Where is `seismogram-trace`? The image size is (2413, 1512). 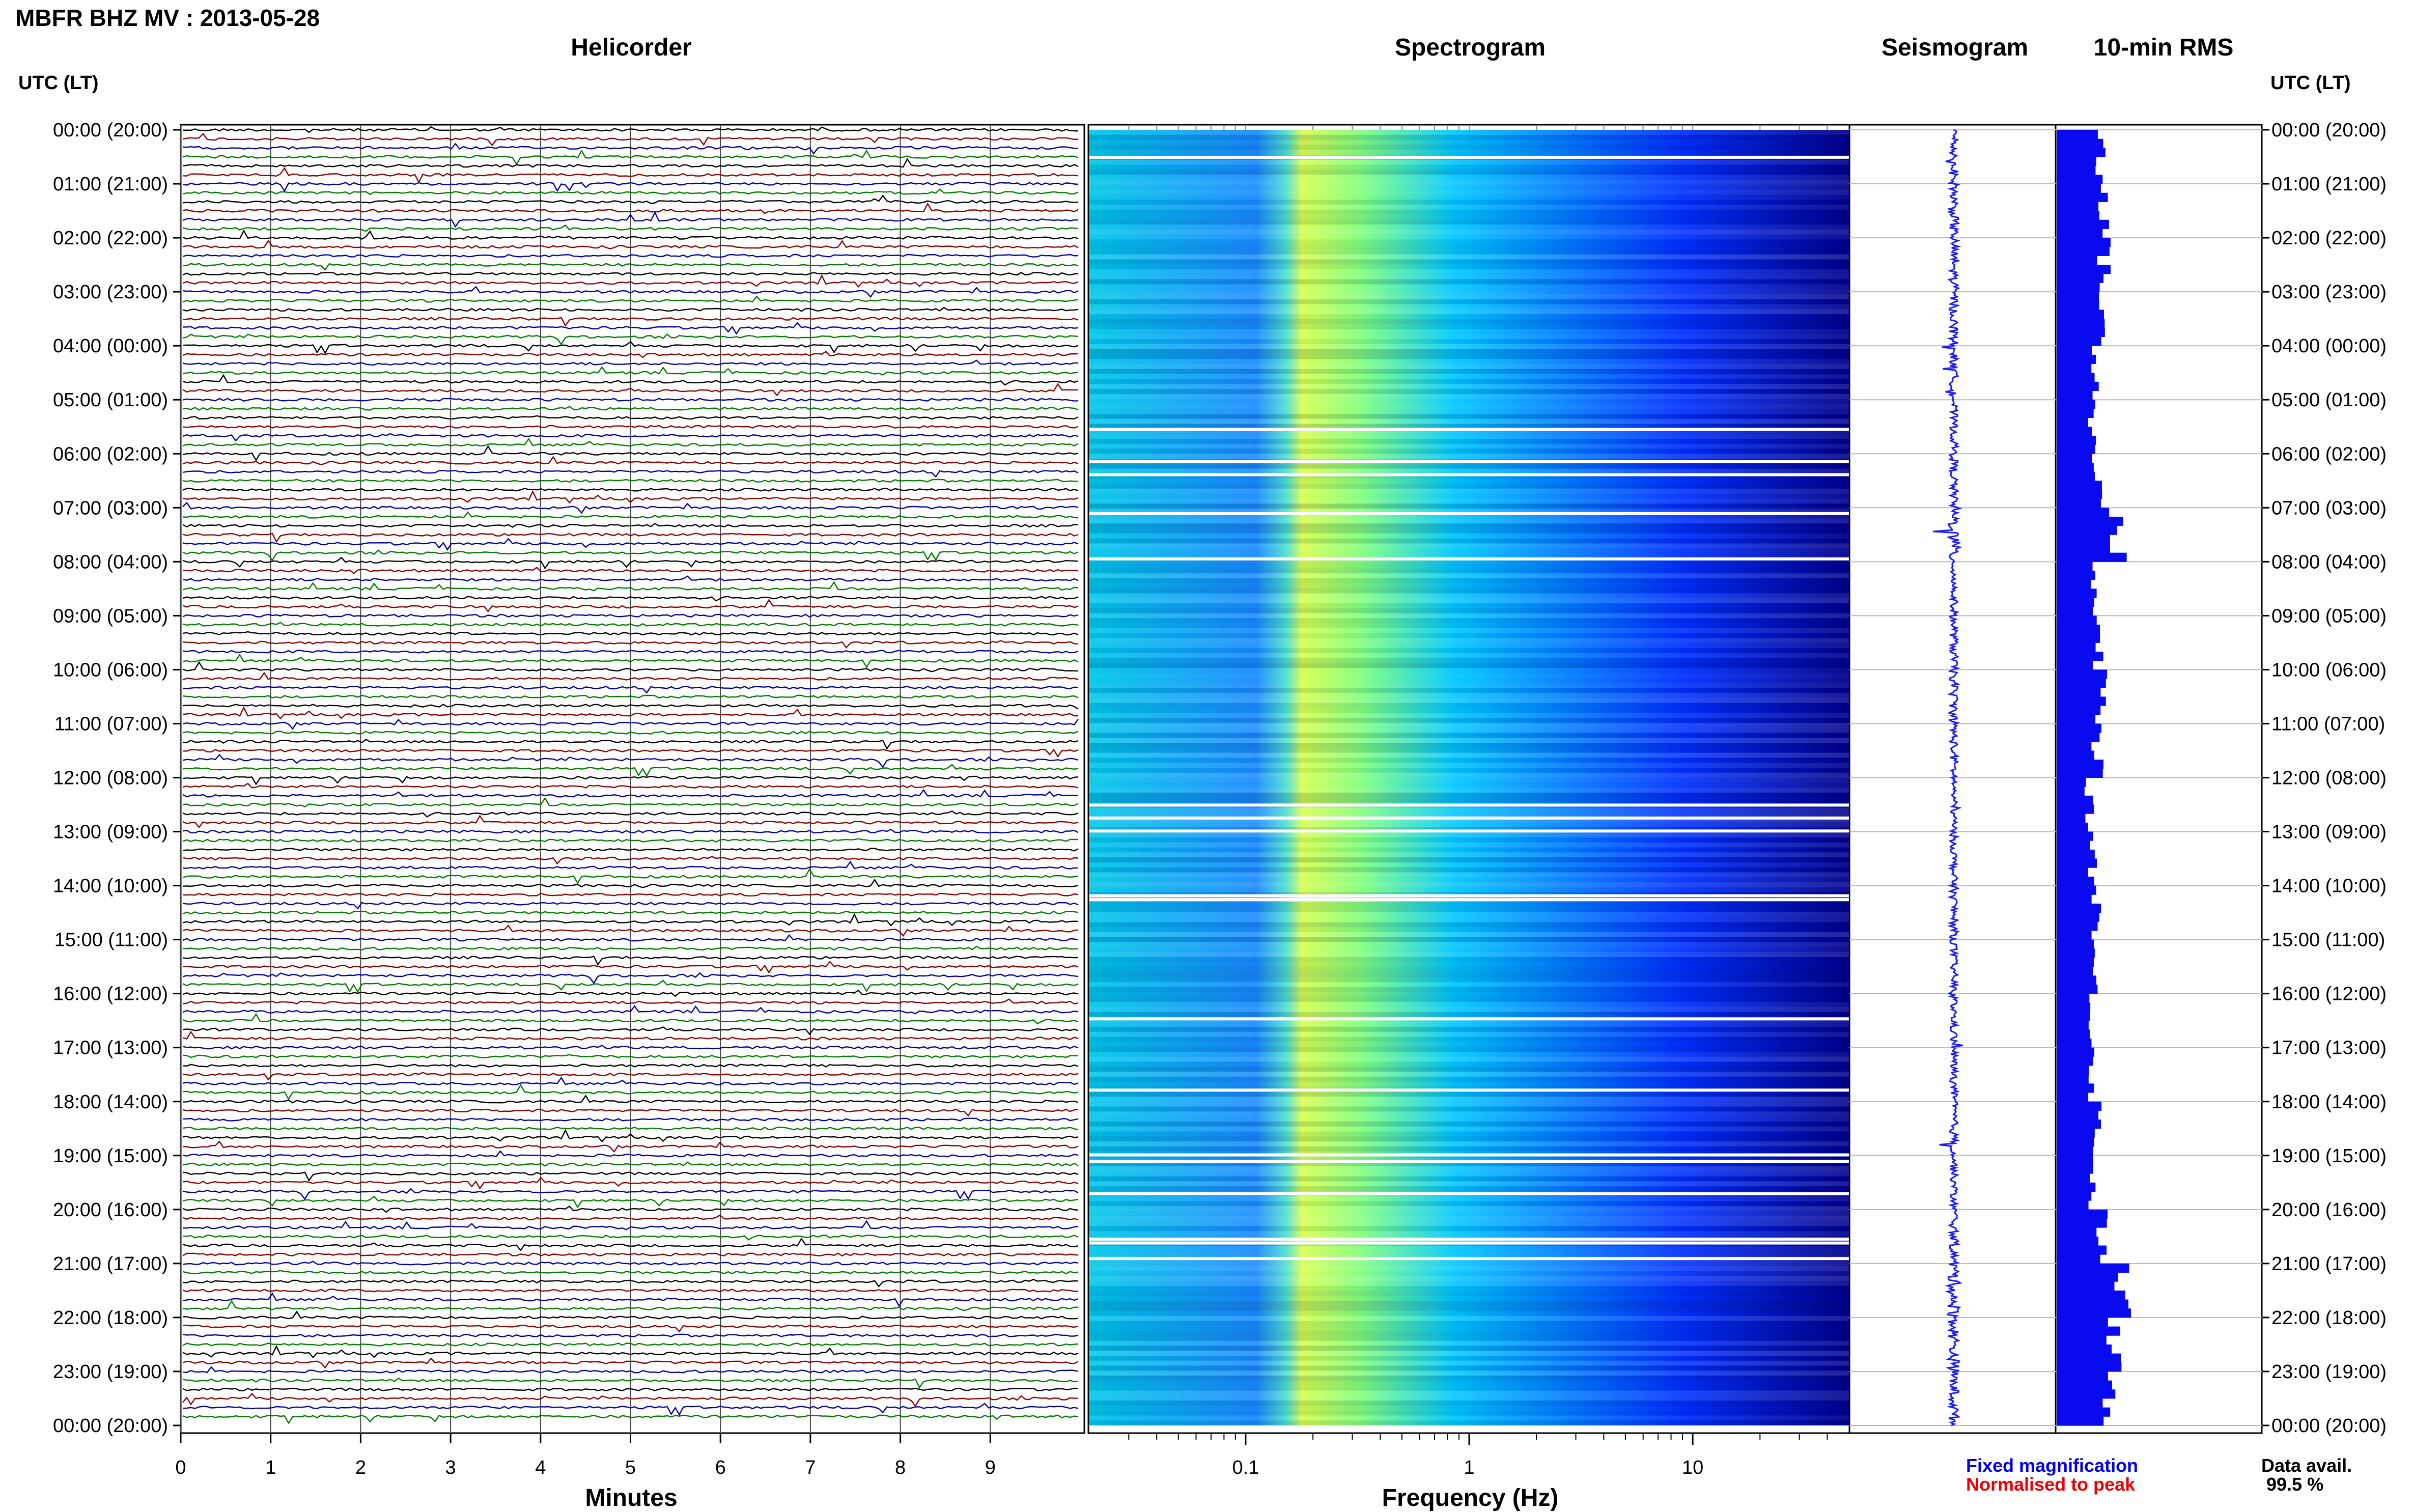 seismogram-trace is located at coordinates (1948, 777).